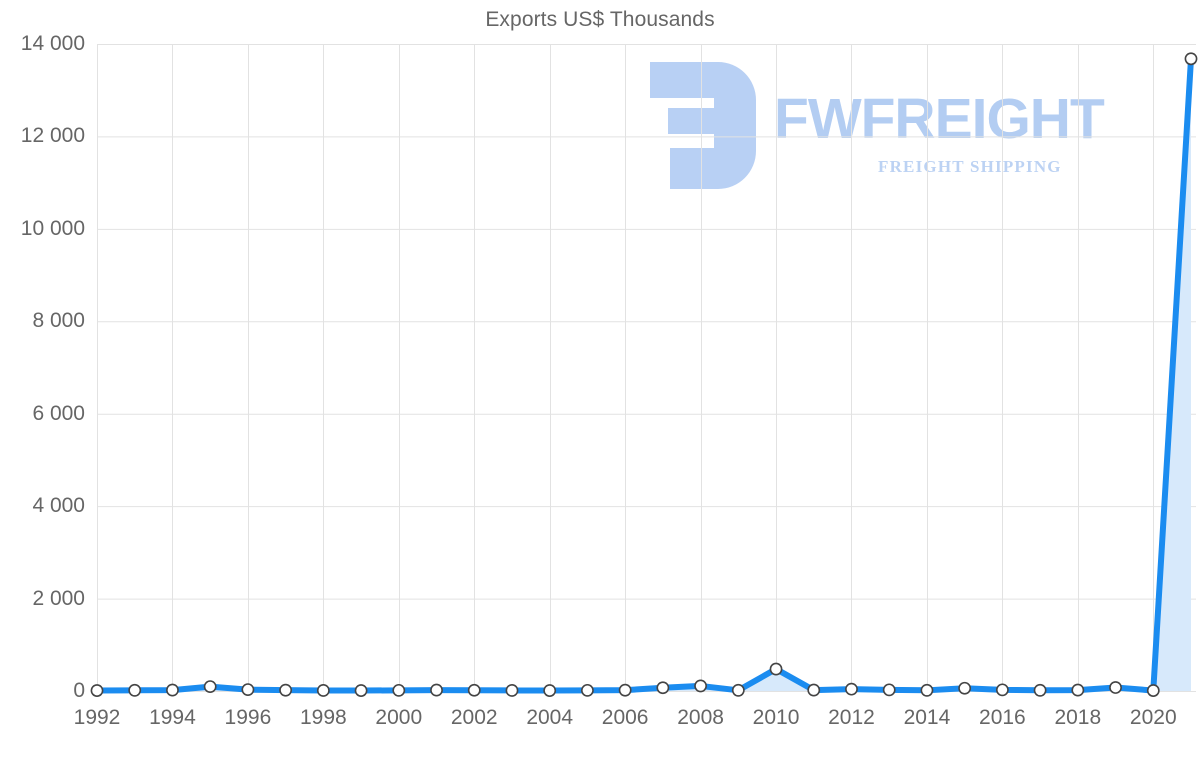  I want to click on x-axis-tick-label: 1996, so click(248, 717).